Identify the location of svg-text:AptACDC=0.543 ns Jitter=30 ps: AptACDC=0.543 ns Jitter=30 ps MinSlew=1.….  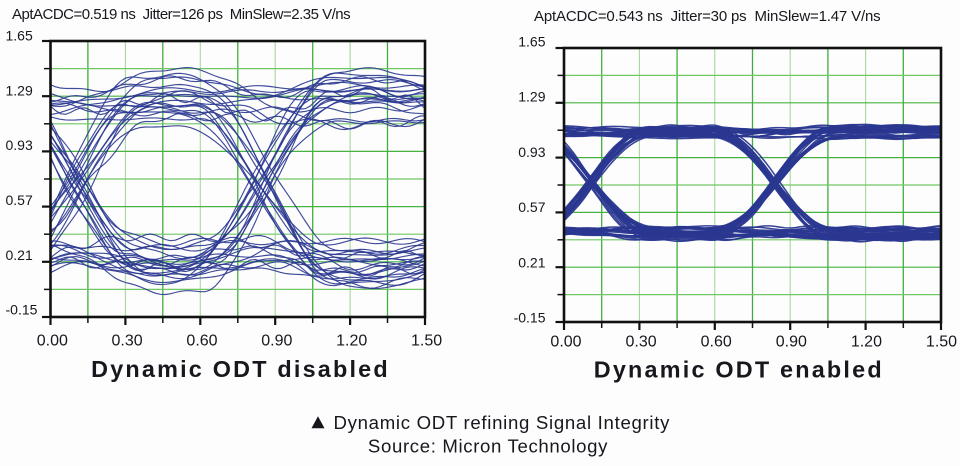
(707, 16).